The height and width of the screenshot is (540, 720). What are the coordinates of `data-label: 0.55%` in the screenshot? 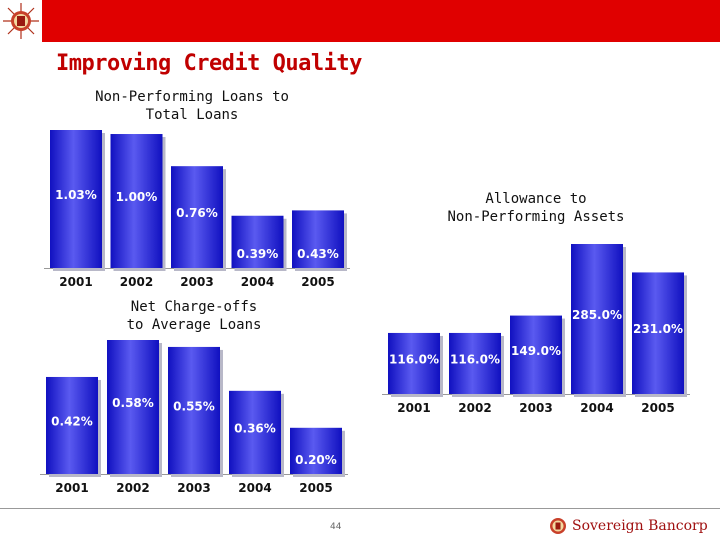 It's located at (194, 406).